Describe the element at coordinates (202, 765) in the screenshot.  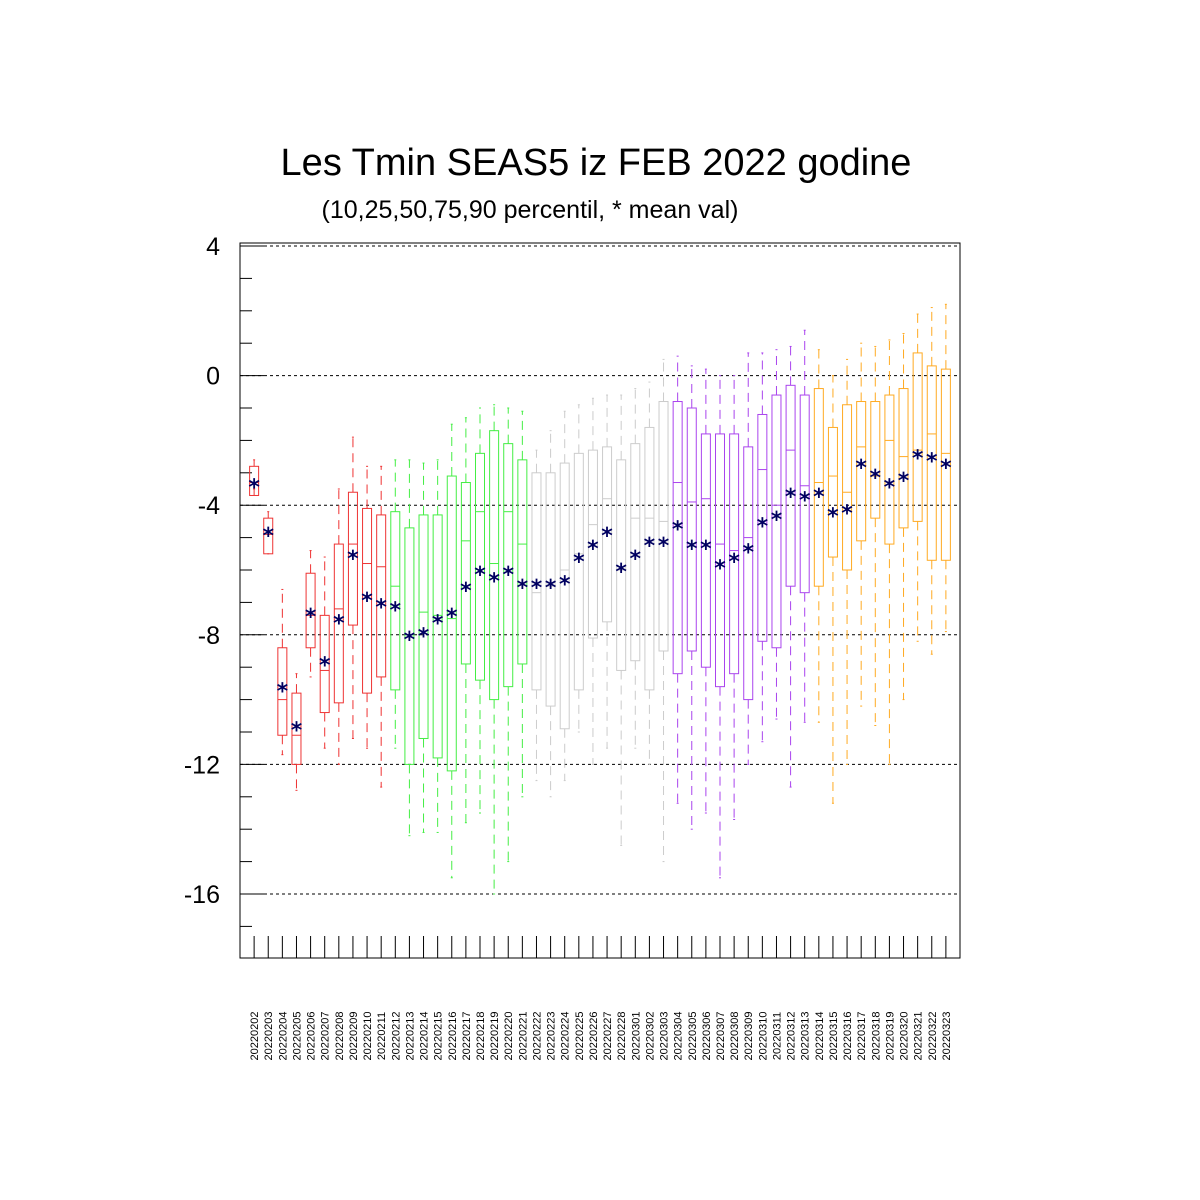
I see `y-tick-label: -12` at that location.